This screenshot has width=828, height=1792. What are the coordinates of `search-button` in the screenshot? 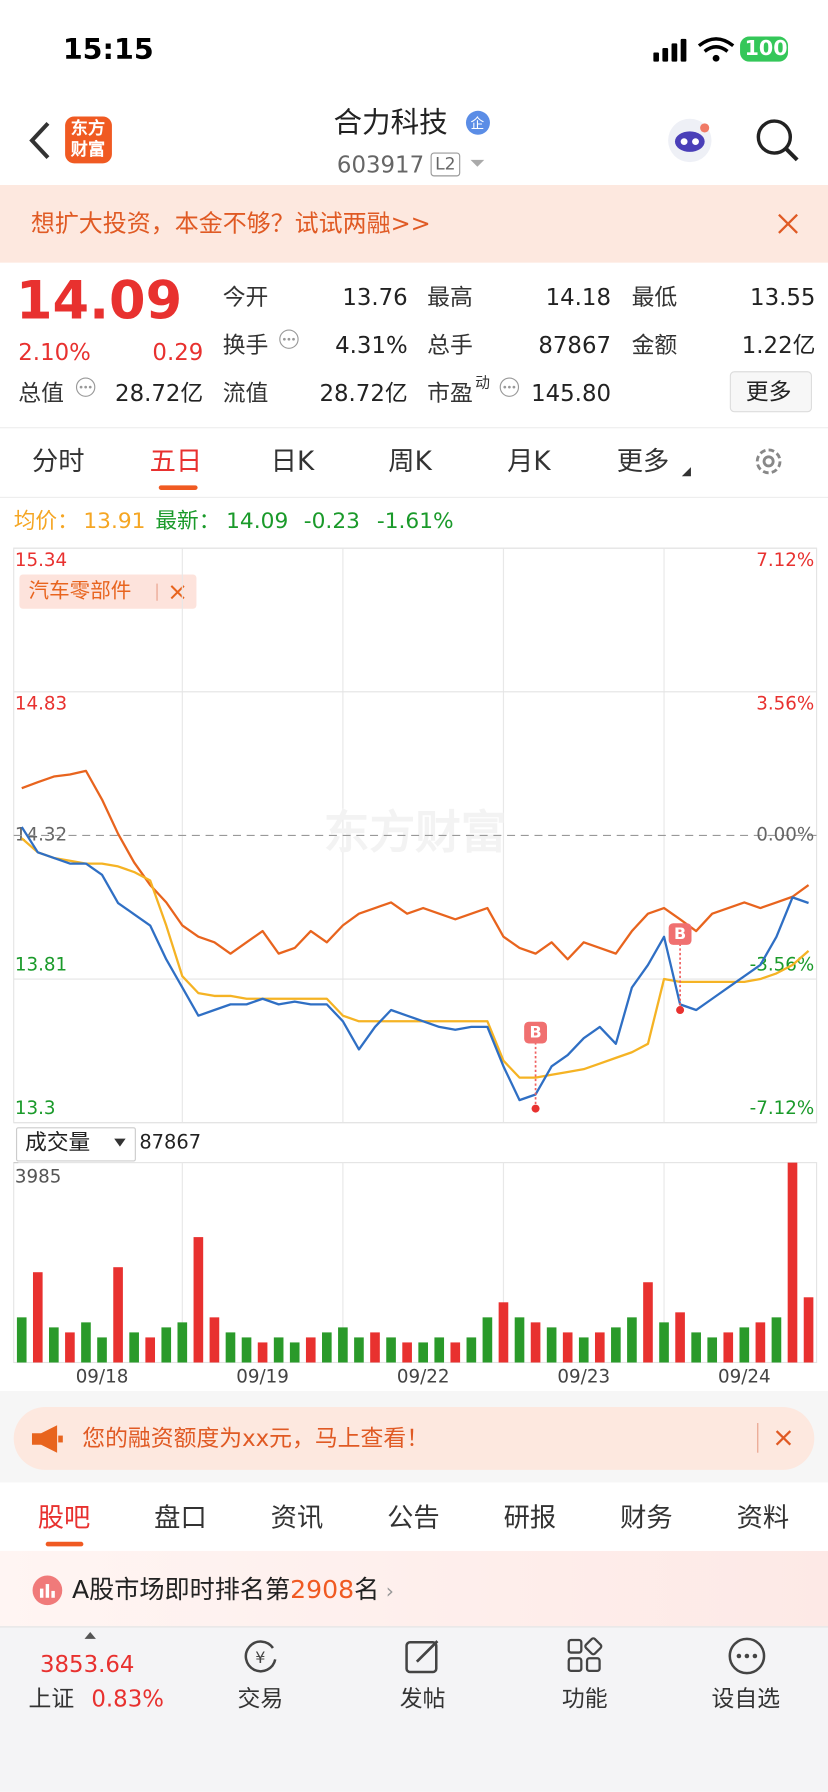 It's located at (778, 140).